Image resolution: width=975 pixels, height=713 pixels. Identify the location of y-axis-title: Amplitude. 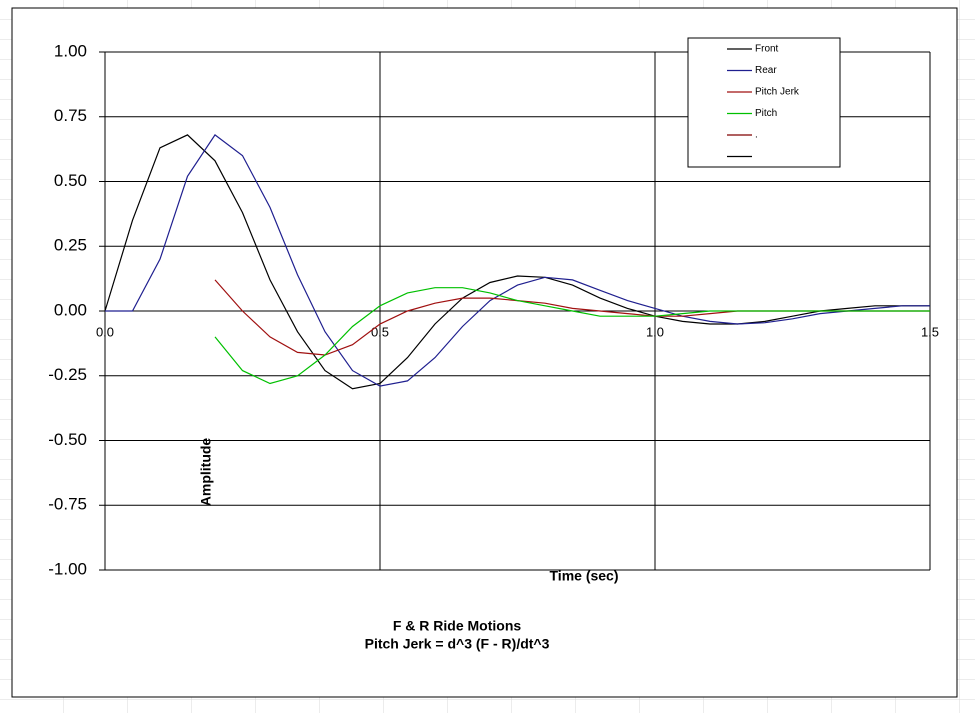
(206, 472).